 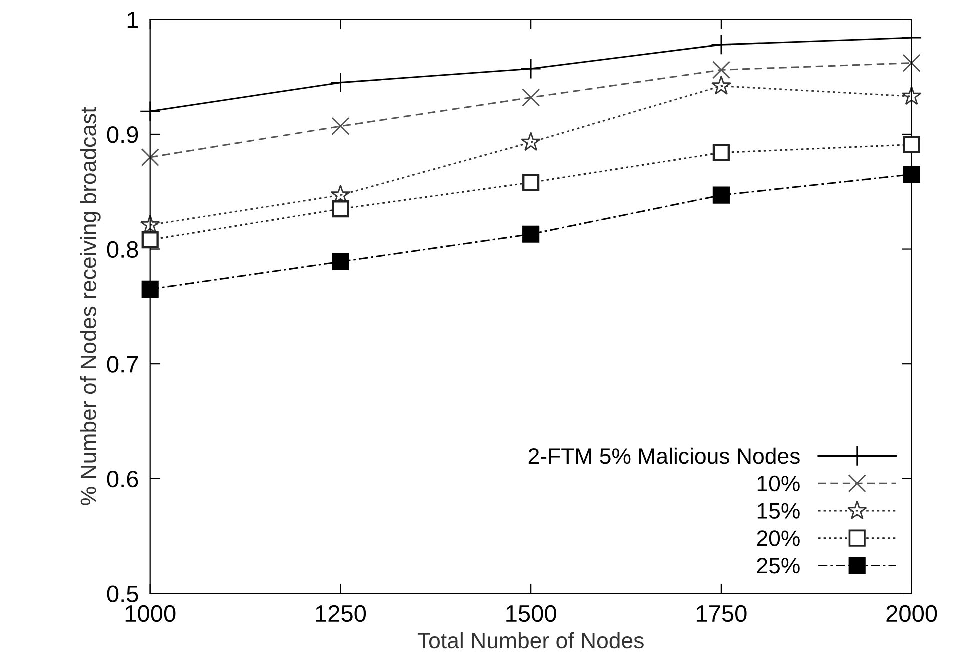 I want to click on x-tick-label: 1500, so click(x=531, y=613).